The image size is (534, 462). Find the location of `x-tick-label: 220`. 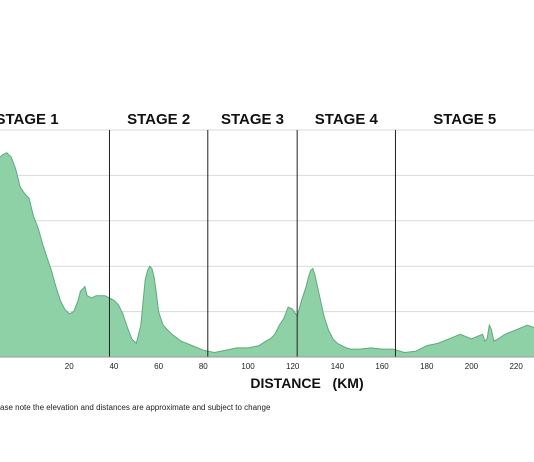

x-tick-label: 220 is located at coordinates (516, 366).